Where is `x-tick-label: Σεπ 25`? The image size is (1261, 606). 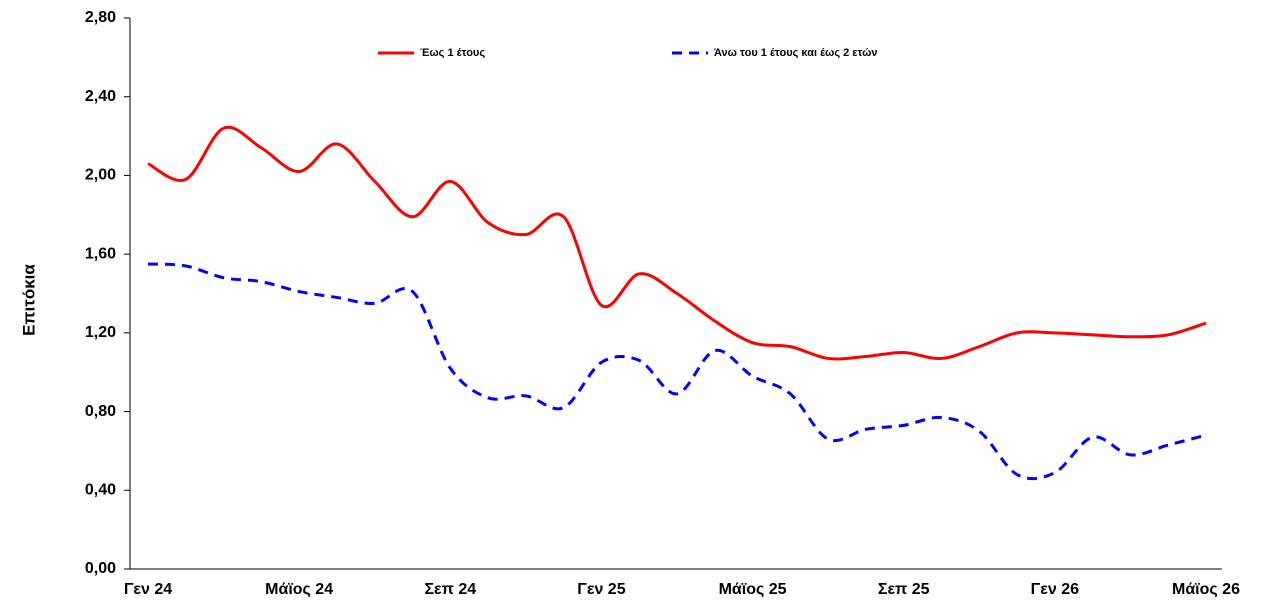 x-tick-label: Σεπ 25 is located at coordinates (904, 589).